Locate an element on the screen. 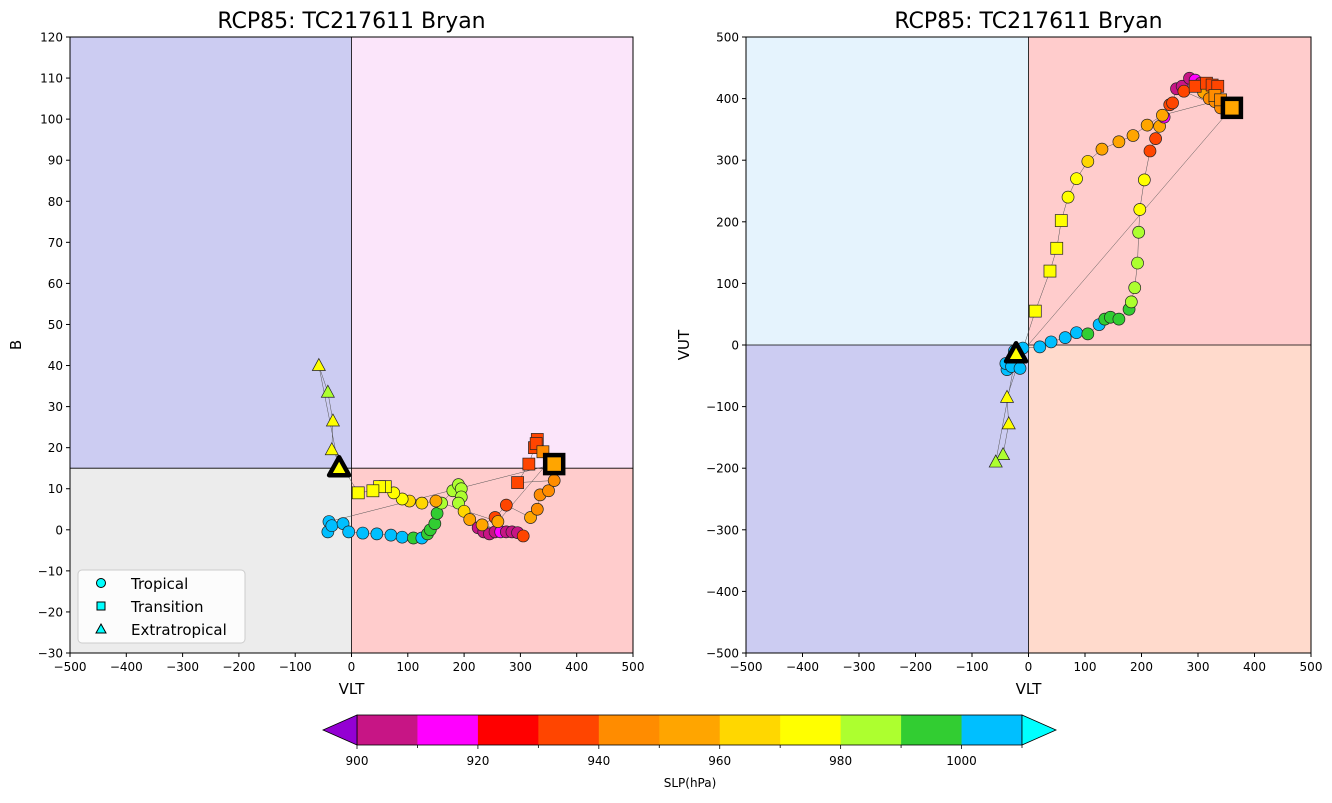  x-axis-ticks: −500 −400 −300 −200 −100 0 100 200 300 400 500 is located at coordinates (1026, 663).